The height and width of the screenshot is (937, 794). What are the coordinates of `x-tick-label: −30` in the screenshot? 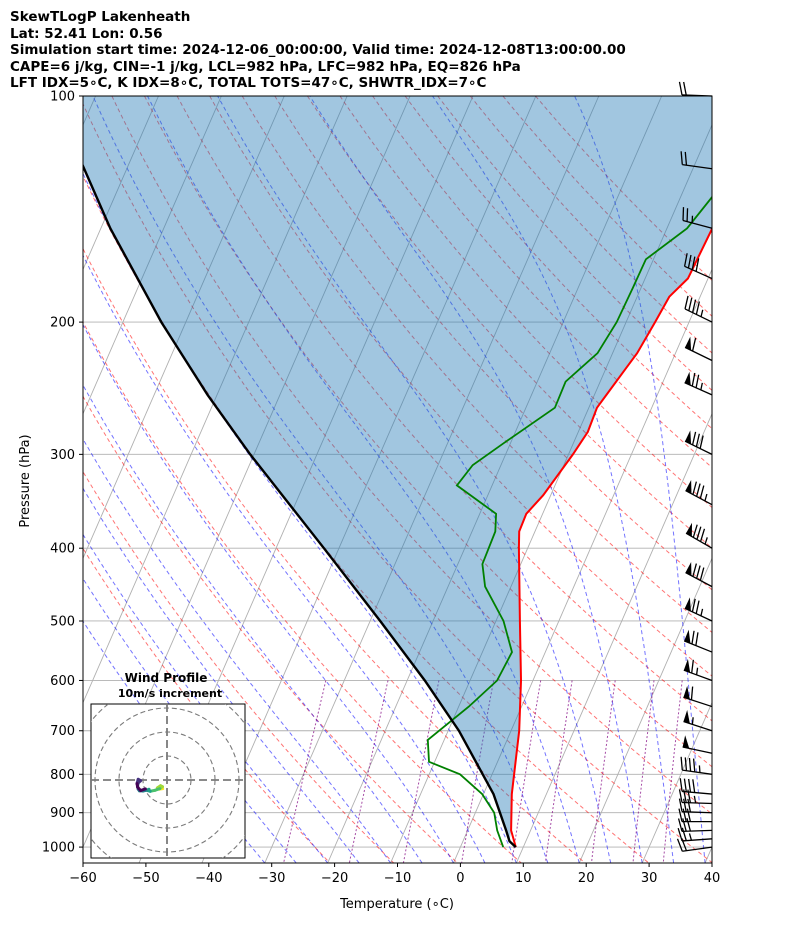 It's located at (271, 878).